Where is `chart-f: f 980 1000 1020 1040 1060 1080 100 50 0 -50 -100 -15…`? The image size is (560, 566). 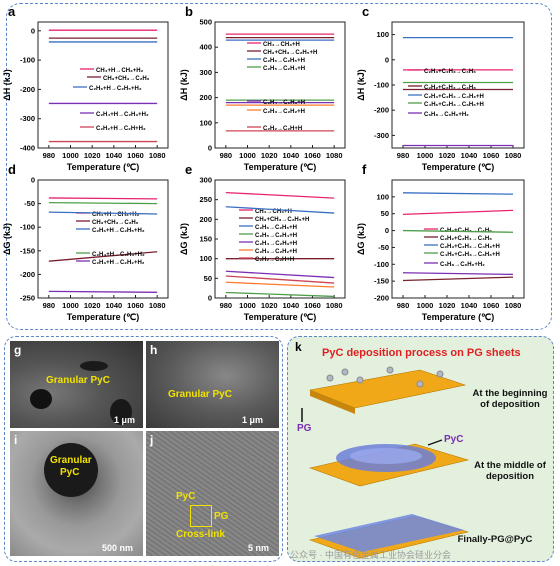 chart-f: f 980 1000 1020 1040 1060 1080 100 50 0 -50 -100 -15… is located at coordinates (440, 242).